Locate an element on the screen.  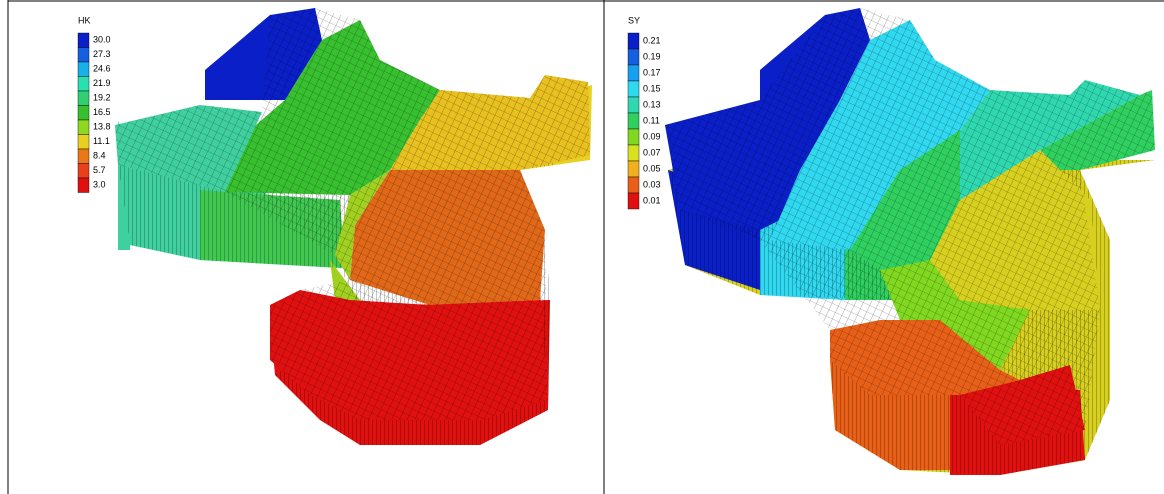
legend-label: 0.01 is located at coordinates (652, 200).